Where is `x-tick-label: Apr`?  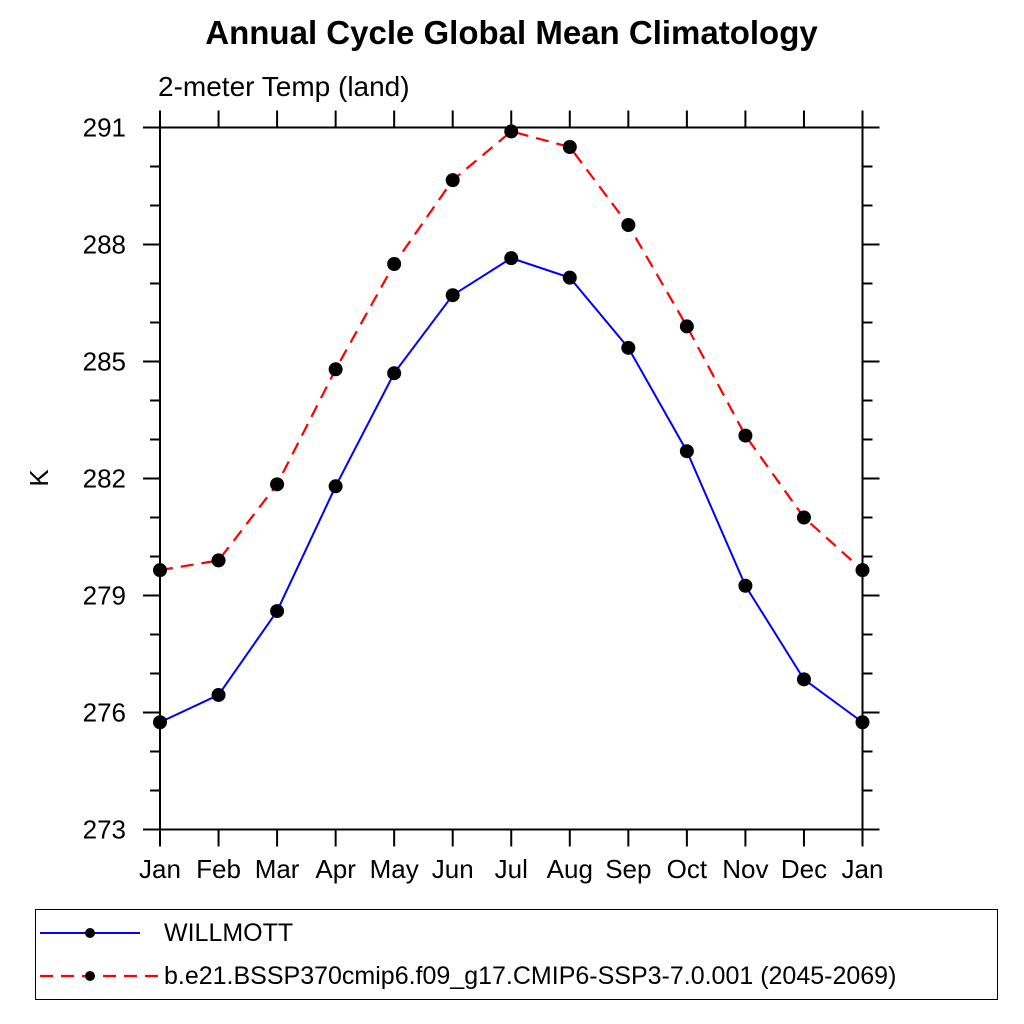 x-tick-label: Apr is located at coordinates (335, 869).